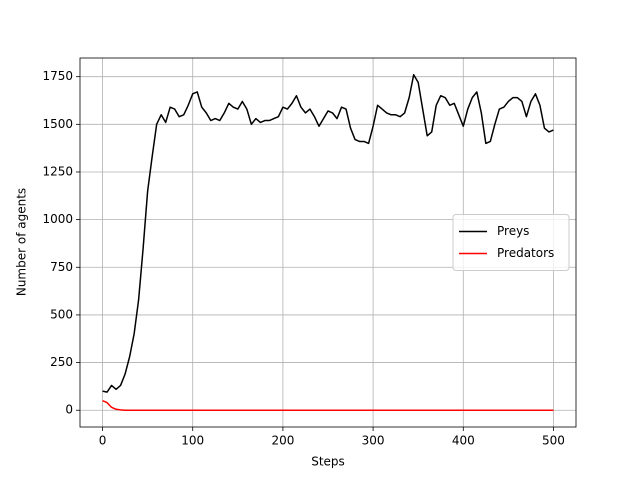  I want to click on y-tick-label: 750, so click(61, 267).